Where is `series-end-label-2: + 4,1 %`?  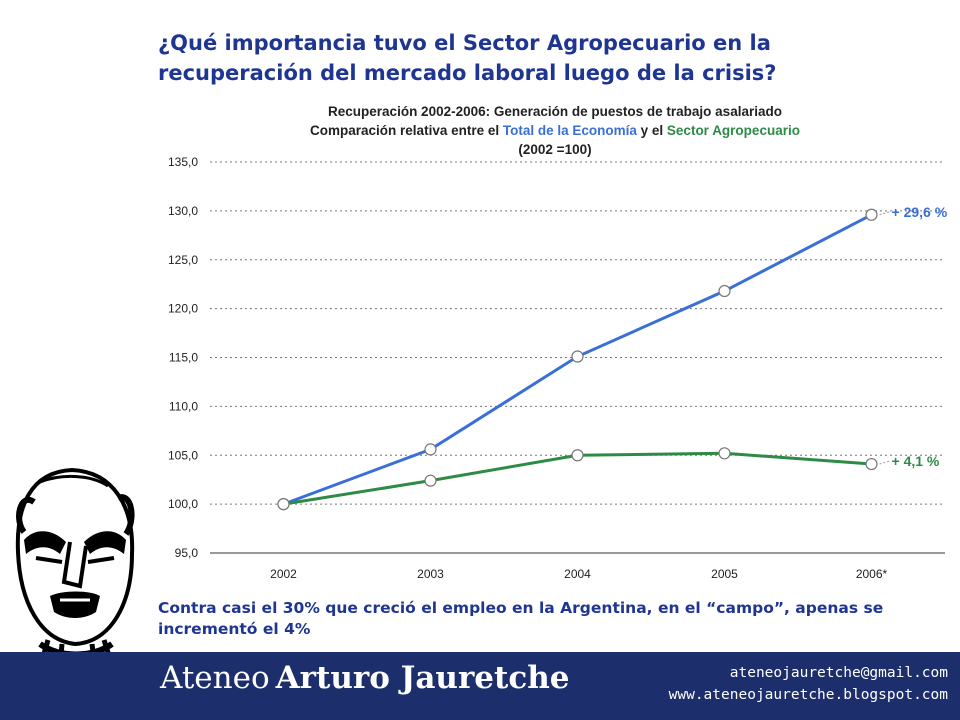
series-end-label-2: + 4,1 % is located at coordinates (916, 461).